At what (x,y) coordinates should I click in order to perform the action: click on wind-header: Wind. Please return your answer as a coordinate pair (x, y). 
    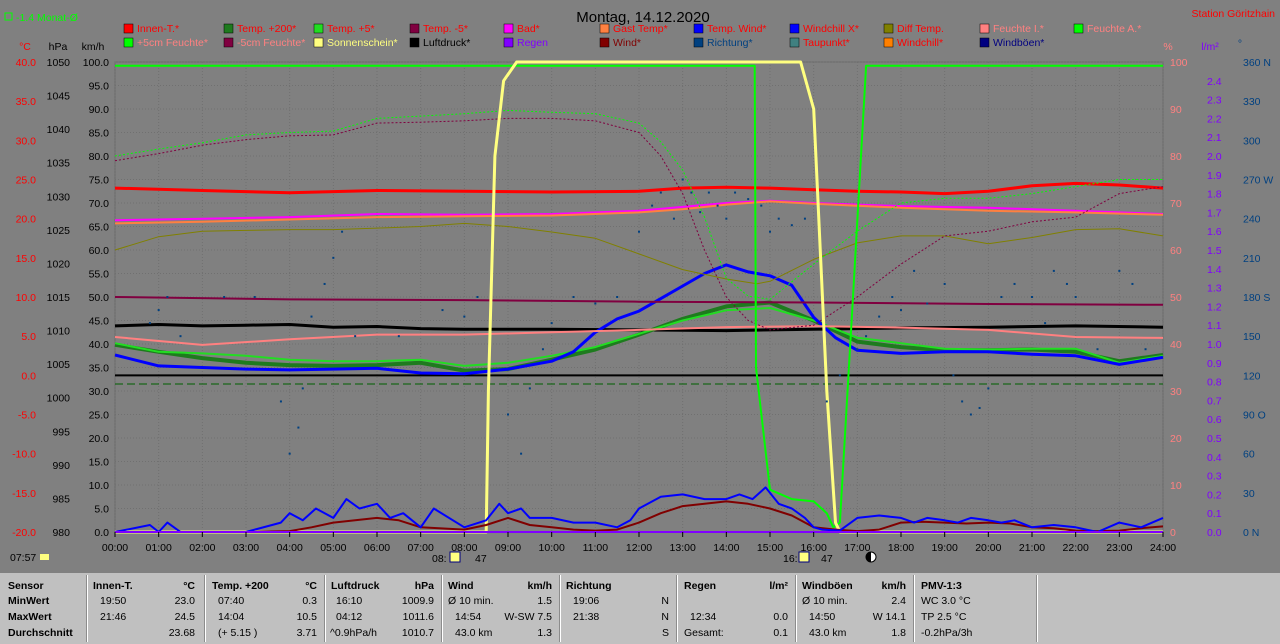
    Looking at the image, I should click on (461, 586).